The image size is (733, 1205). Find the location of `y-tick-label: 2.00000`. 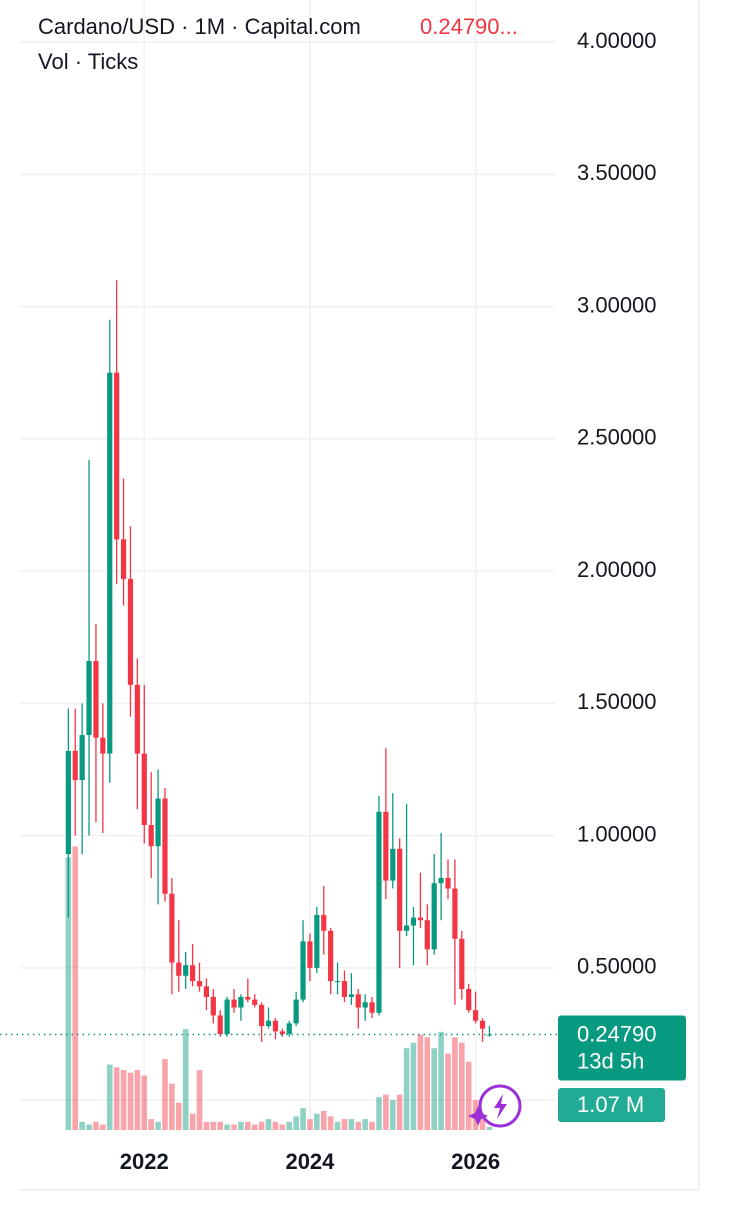

y-tick-label: 2.00000 is located at coordinates (617, 569).